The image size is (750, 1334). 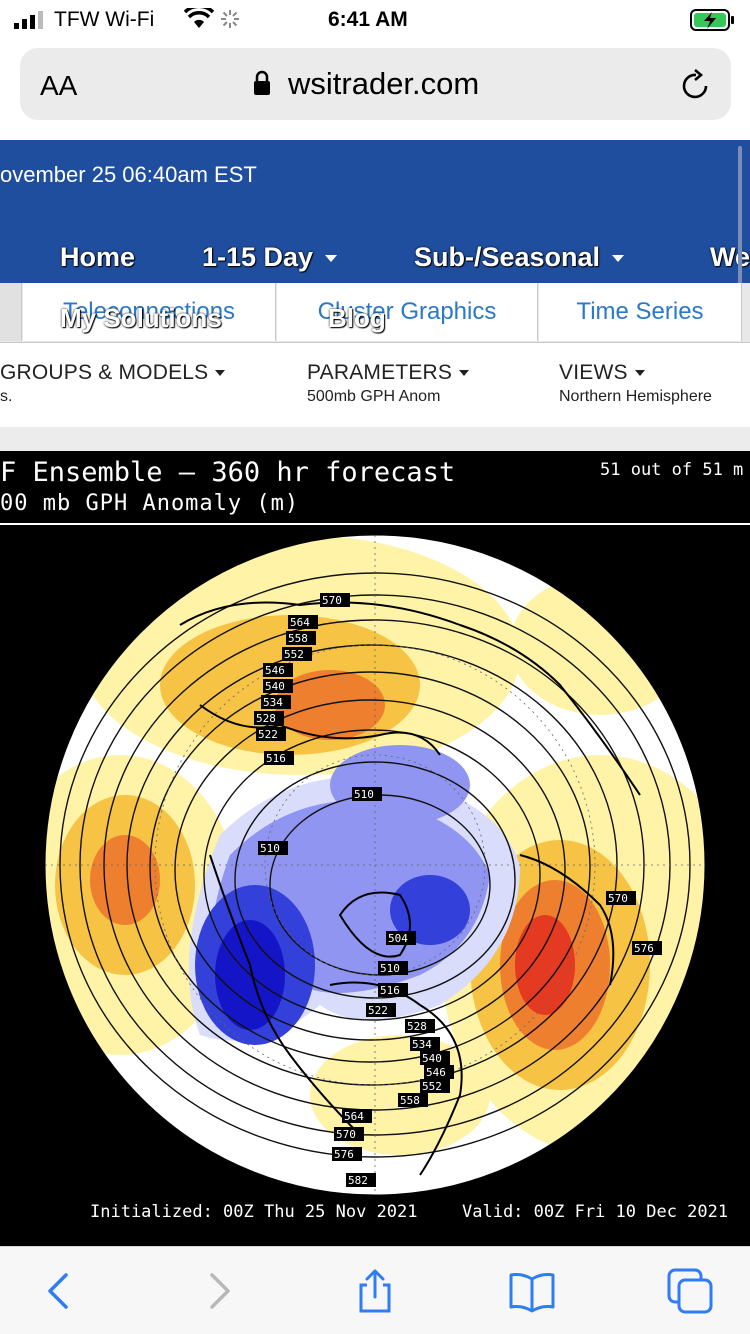 What do you see at coordinates (31, 23) in the screenshot?
I see `signal-icon` at bounding box center [31, 23].